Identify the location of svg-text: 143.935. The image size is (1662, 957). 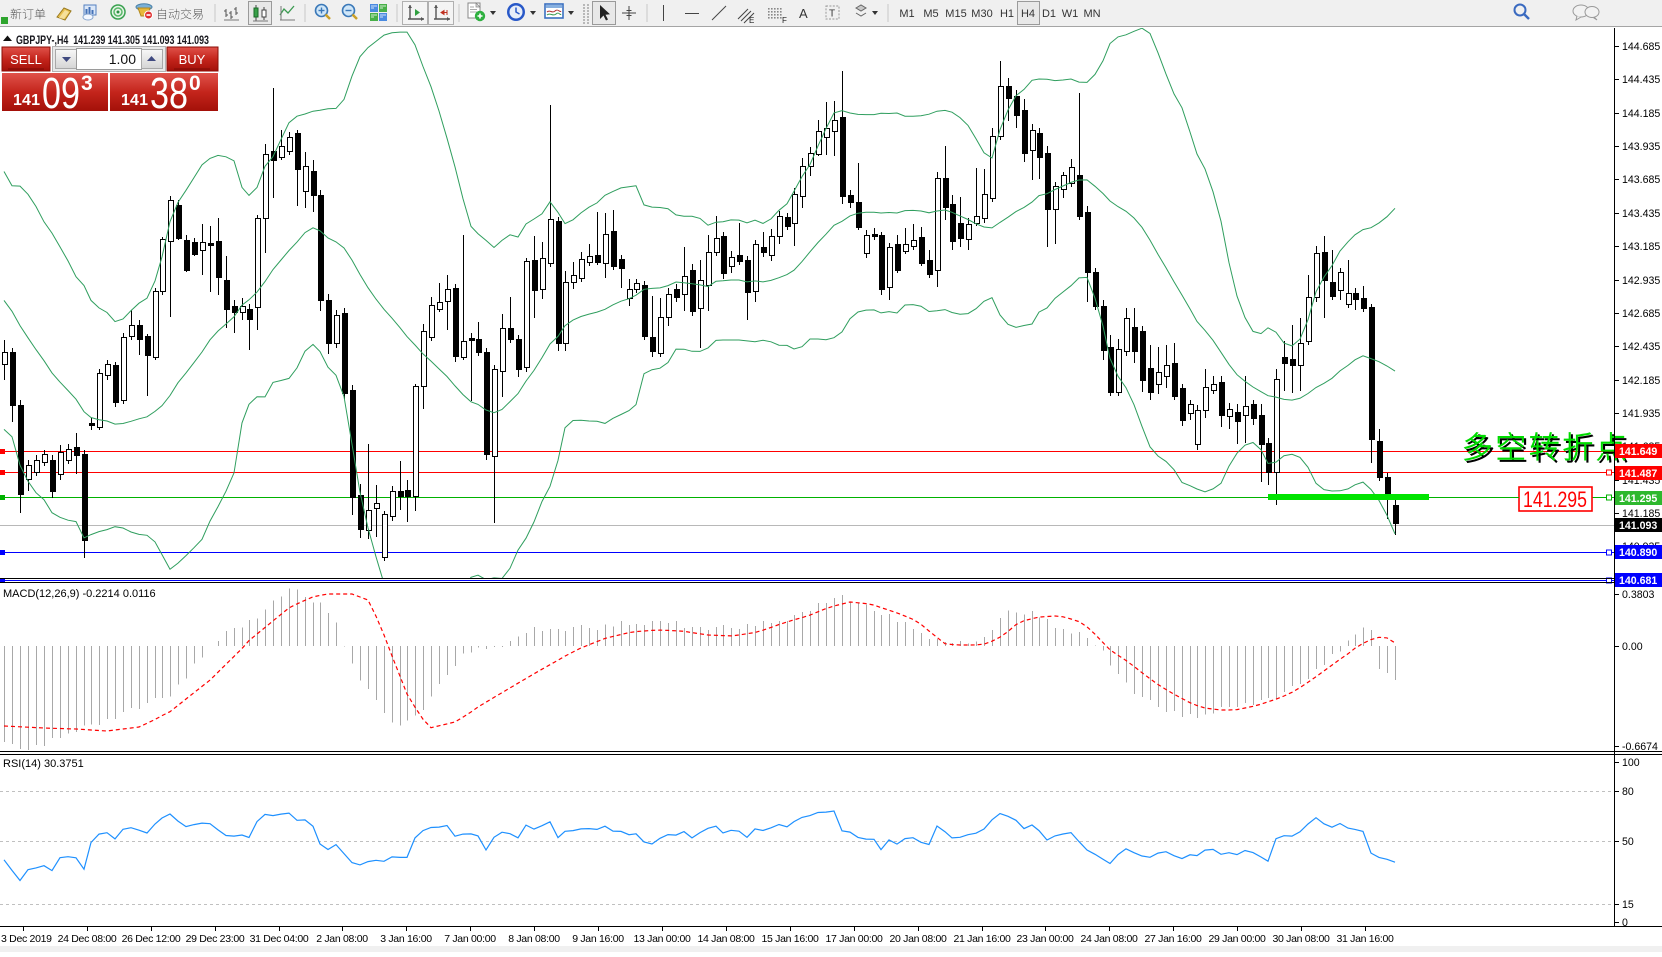
(1641, 147).